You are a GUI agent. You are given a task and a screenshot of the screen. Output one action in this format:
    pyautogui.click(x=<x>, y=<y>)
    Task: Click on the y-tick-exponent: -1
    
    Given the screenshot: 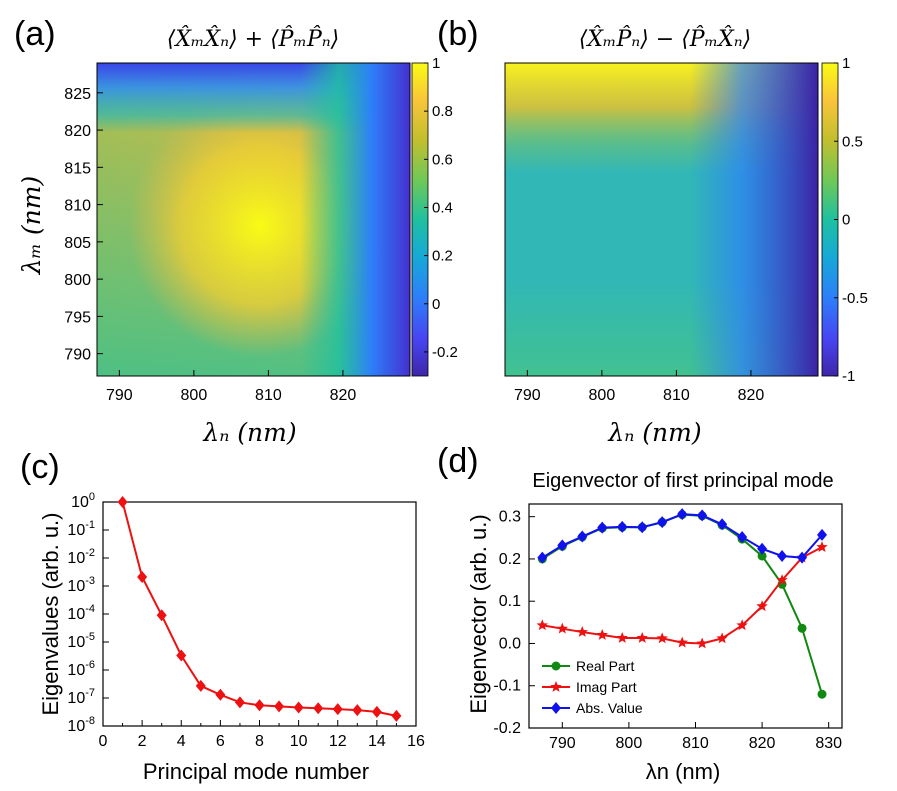 What is the action you would take?
    pyautogui.click(x=90, y=525)
    